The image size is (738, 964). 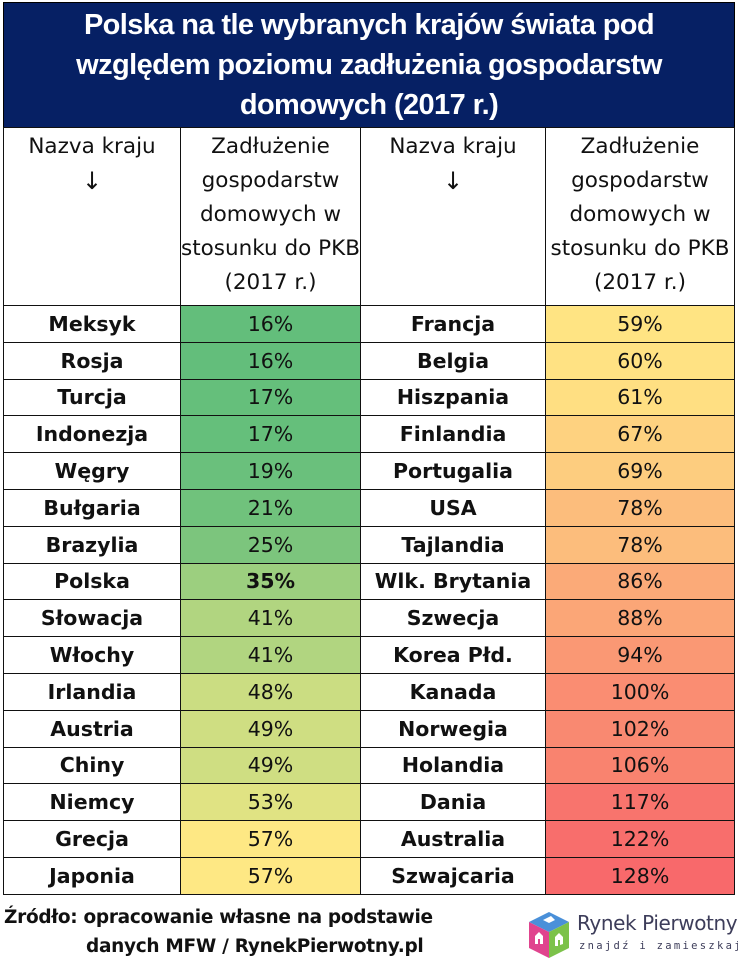 What do you see at coordinates (640, 360) in the screenshot?
I see `debt-value-right: 60%` at bounding box center [640, 360].